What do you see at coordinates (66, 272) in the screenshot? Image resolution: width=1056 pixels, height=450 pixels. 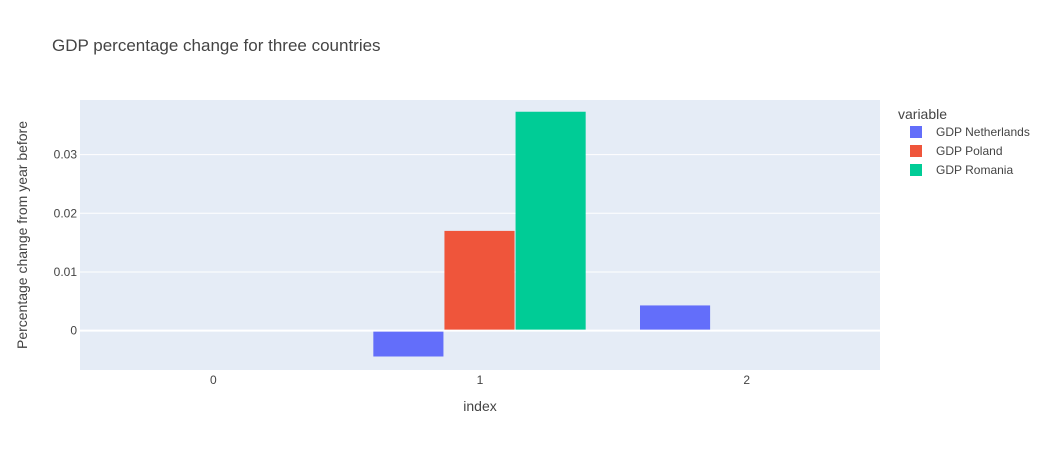 I see `y-tick-label: 0.01` at bounding box center [66, 272].